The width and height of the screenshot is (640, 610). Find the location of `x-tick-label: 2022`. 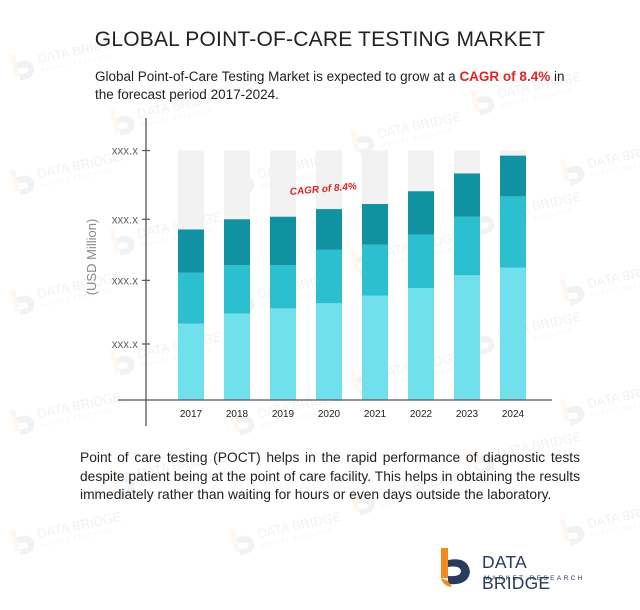

x-tick-label: 2022 is located at coordinates (421, 414).